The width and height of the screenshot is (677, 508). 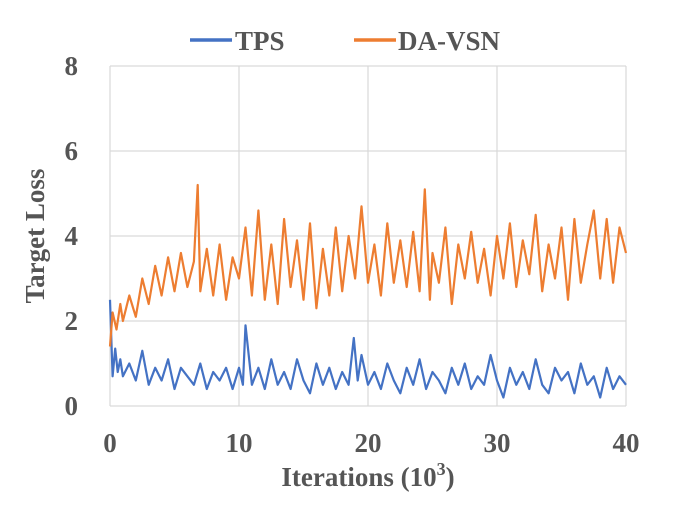 What do you see at coordinates (35, 236) in the screenshot?
I see `y-axis-title: Target Loss` at bounding box center [35, 236].